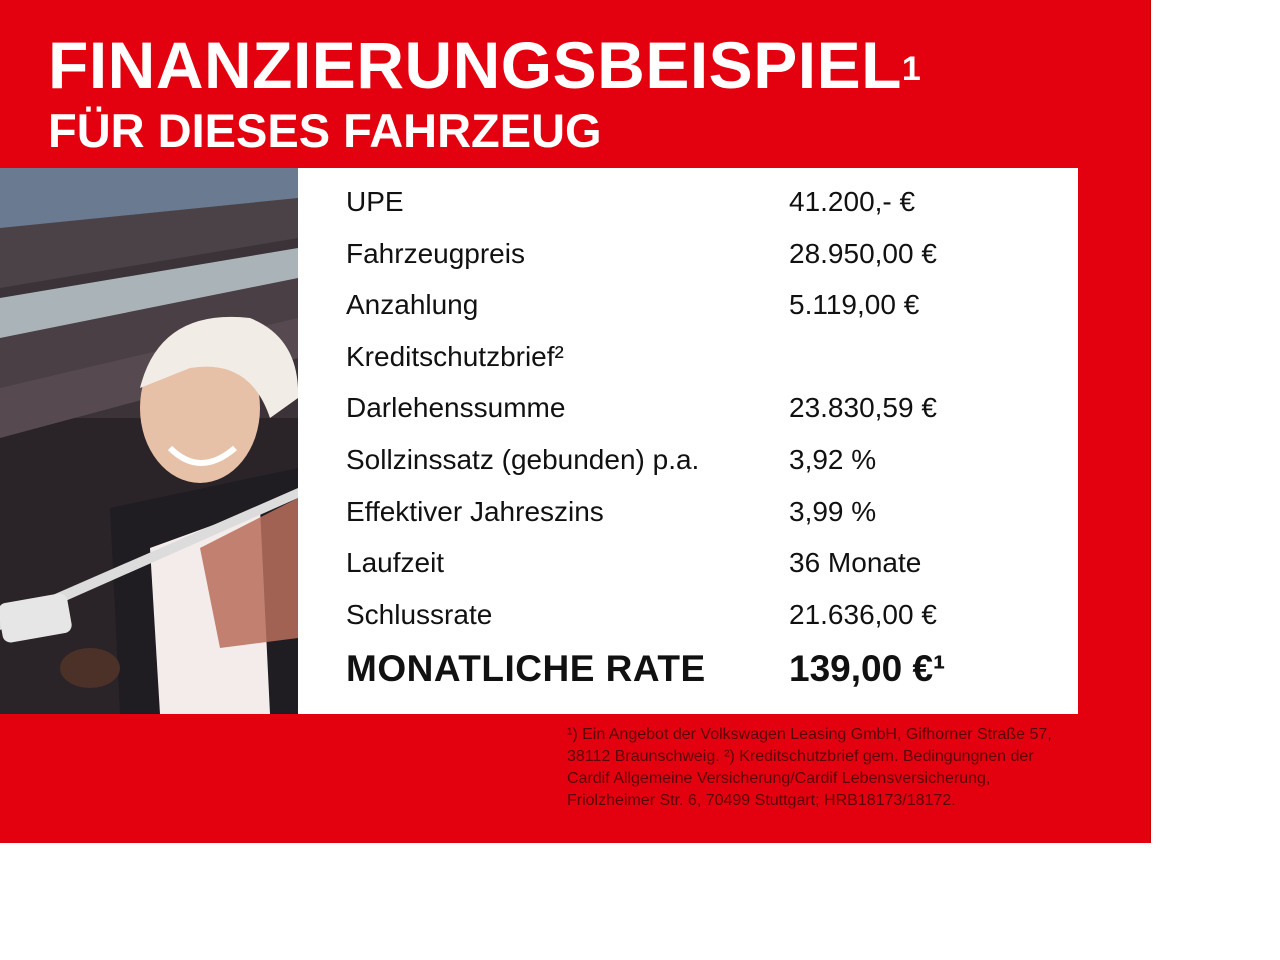 This screenshot has height=960, width=1280. Describe the element at coordinates (484, 65) in the screenshot. I see `page-title: FINANZIERUNGSBEISPIEL1` at that location.